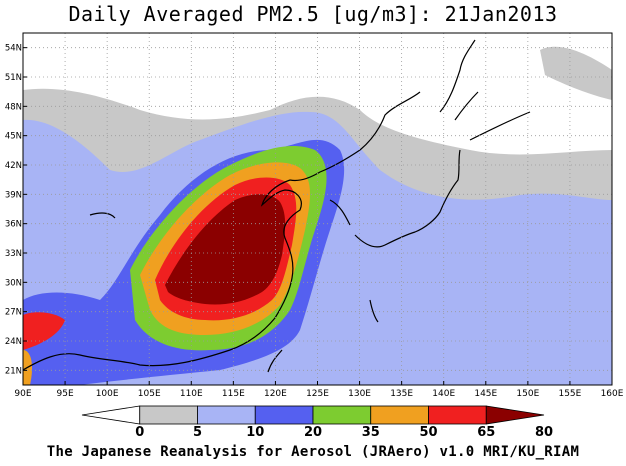 This screenshot has width=626, height=466. I want to click on lat-tick-label: 33N, so click(13, 254).